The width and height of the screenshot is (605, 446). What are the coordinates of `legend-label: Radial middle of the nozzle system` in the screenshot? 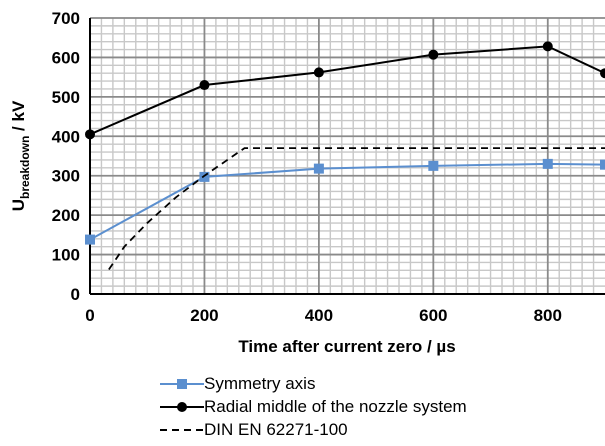 It's located at (335, 406).